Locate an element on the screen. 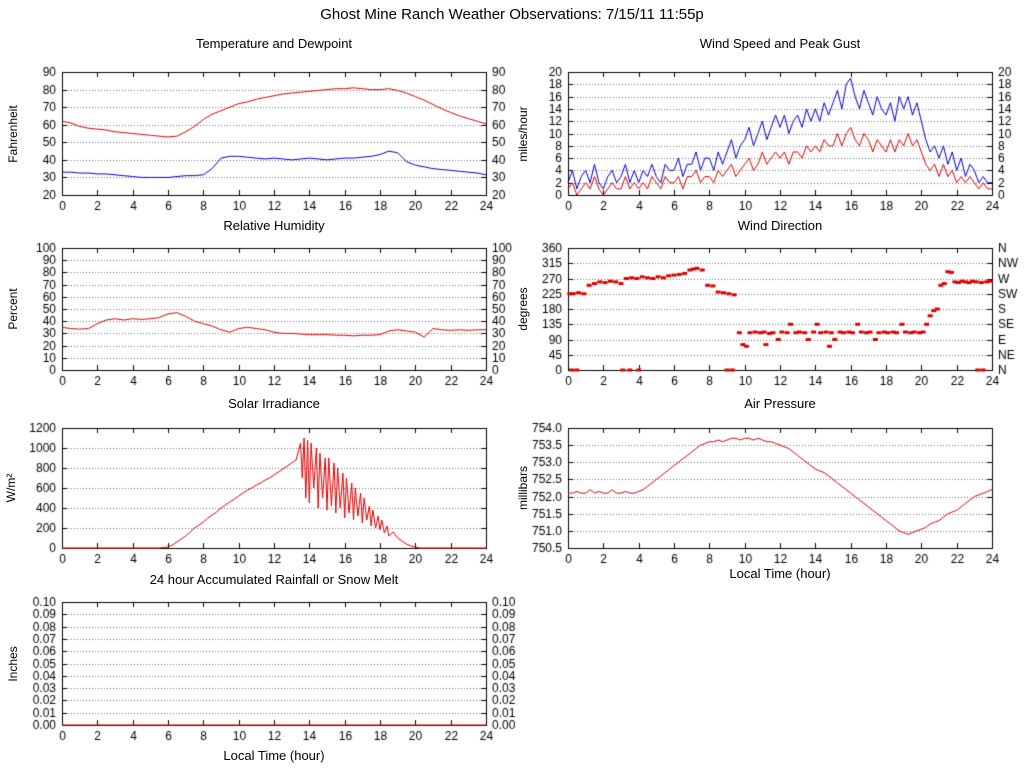  chart-title-relative-humidity: Relative Humidity is located at coordinates (274, 225).